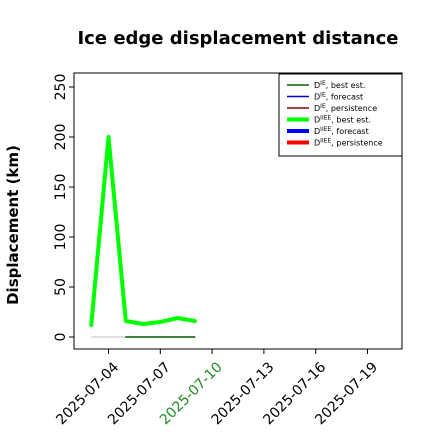 This screenshot has height=440, width=440. I want to click on series-layer, so click(143, 236).